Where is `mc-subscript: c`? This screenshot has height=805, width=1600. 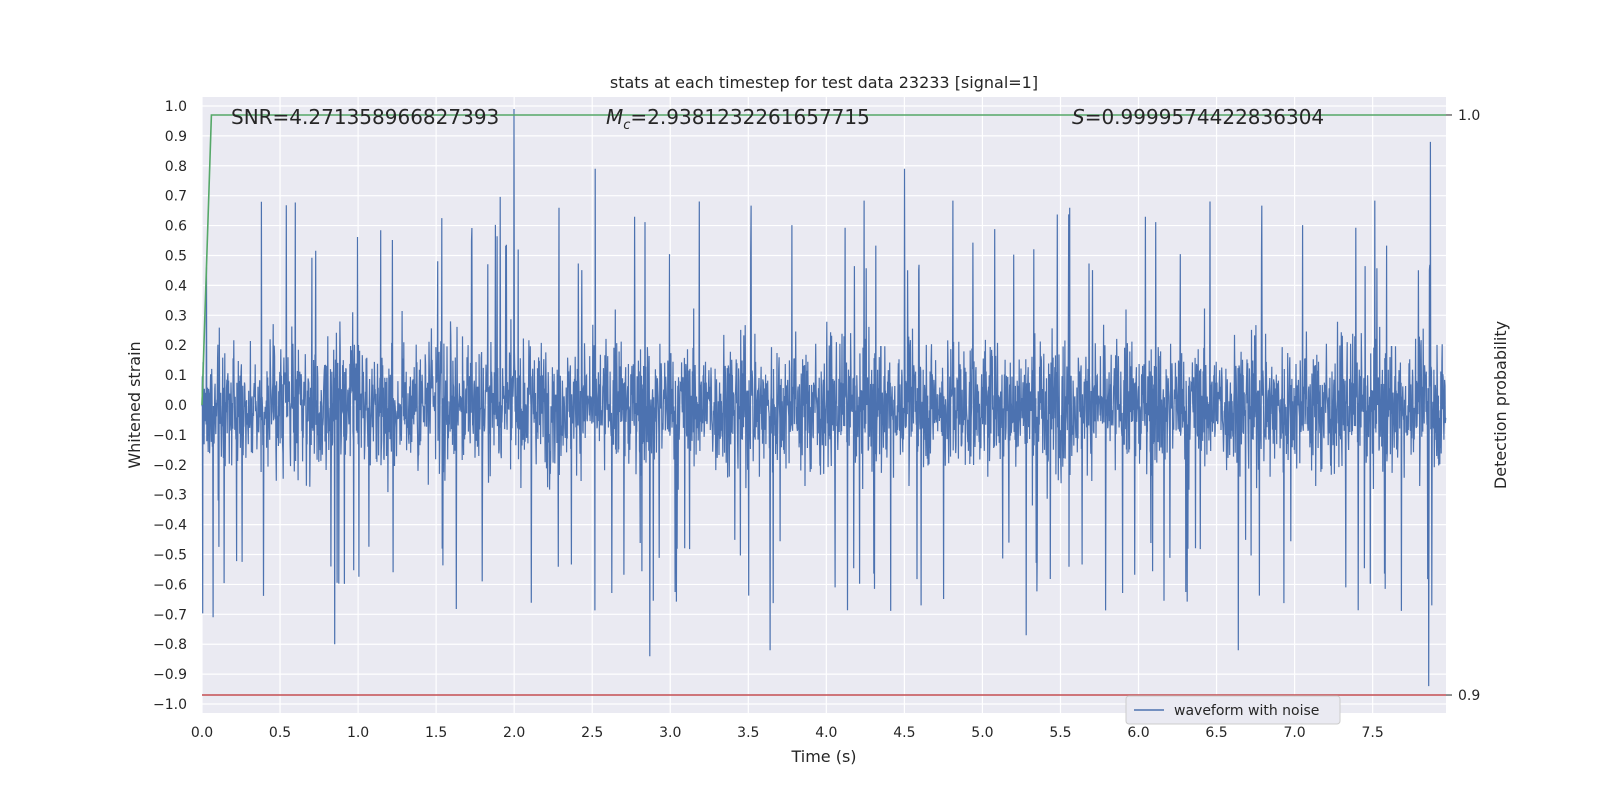 mc-subscript: c is located at coordinates (626, 125).